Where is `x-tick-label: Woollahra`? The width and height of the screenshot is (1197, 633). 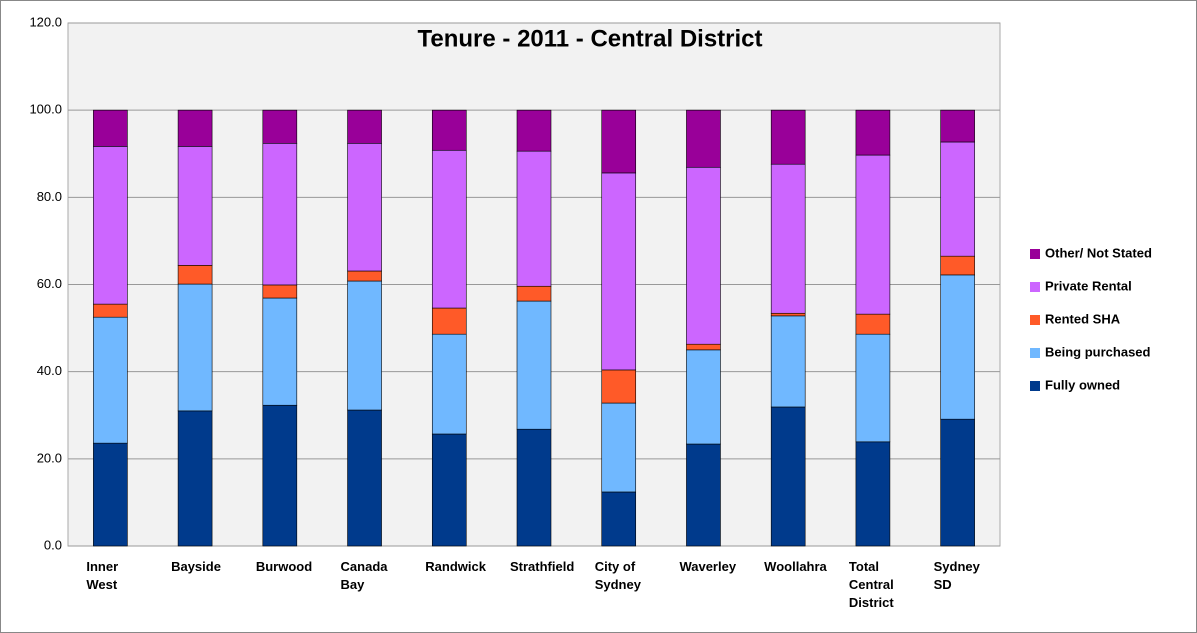
x-tick-label: Woollahra is located at coordinates (795, 566).